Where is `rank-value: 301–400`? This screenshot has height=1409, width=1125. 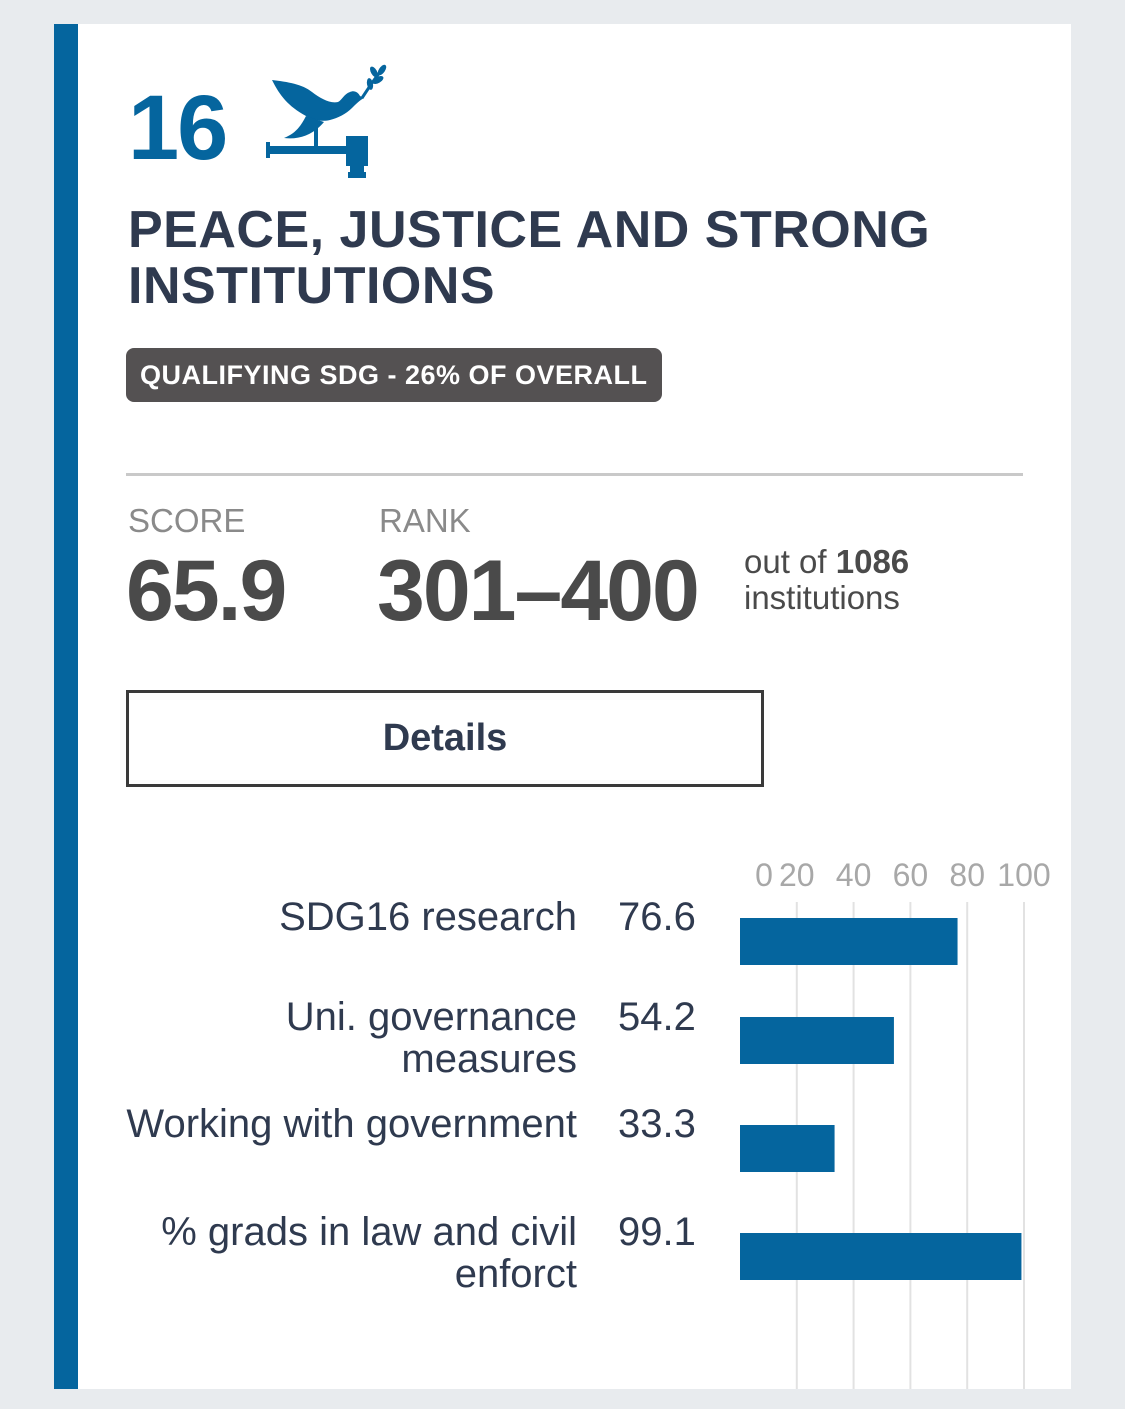 rank-value: 301–400 is located at coordinates (538, 591).